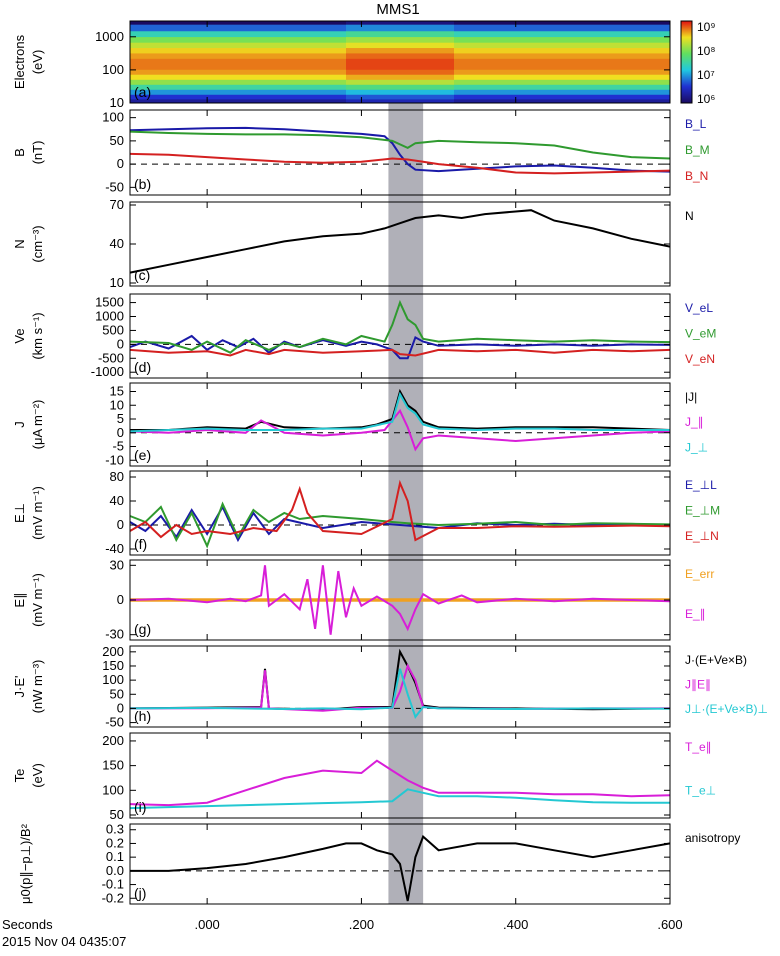 This screenshot has width=780, height=956. Describe the element at coordinates (114, 548) in the screenshot. I see `y-tick-label: -40` at that location.